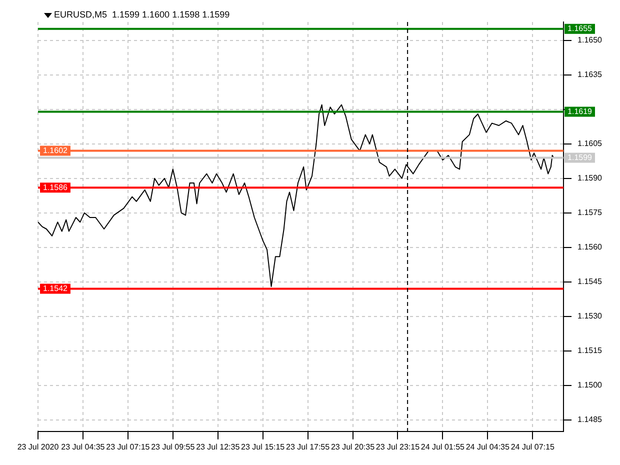 This screenshot has width=620, height=465. Describe the element at coordinates (55, 289) in the screenshot. I see `ref-line-label: 1.1542` at that location.